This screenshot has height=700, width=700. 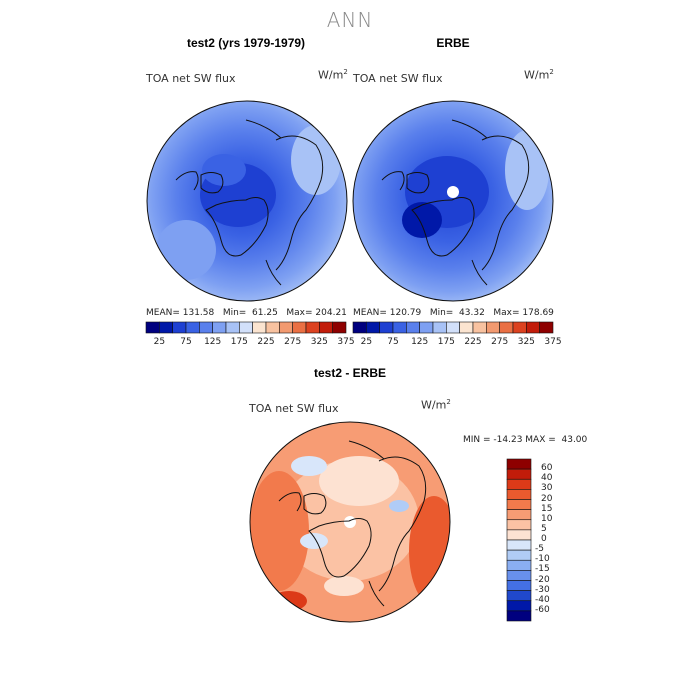 I want to click on colorbar-diff-label: 20, so click(x=547, y=498).